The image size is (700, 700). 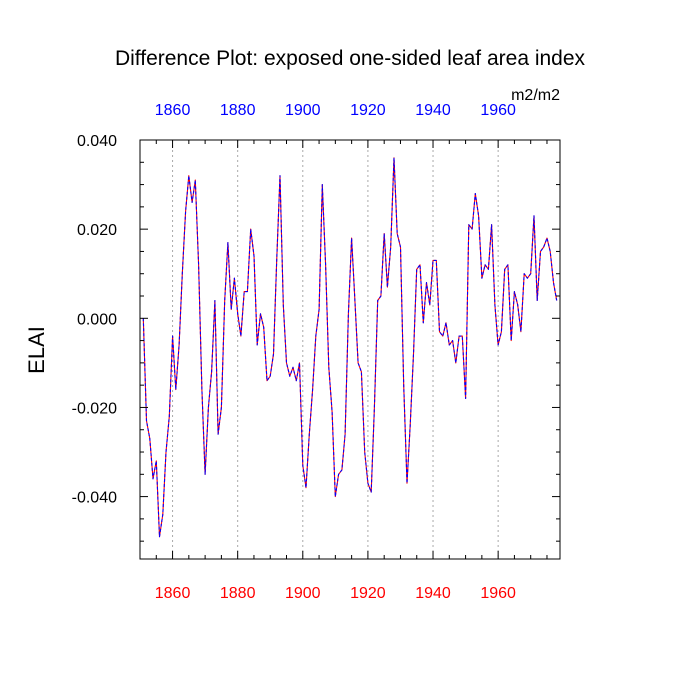 What do you see at coordinates (303, 110) in the screenshot?
I see `x-tick-label-top-1900: 1900` at bounding box center [303, 110].